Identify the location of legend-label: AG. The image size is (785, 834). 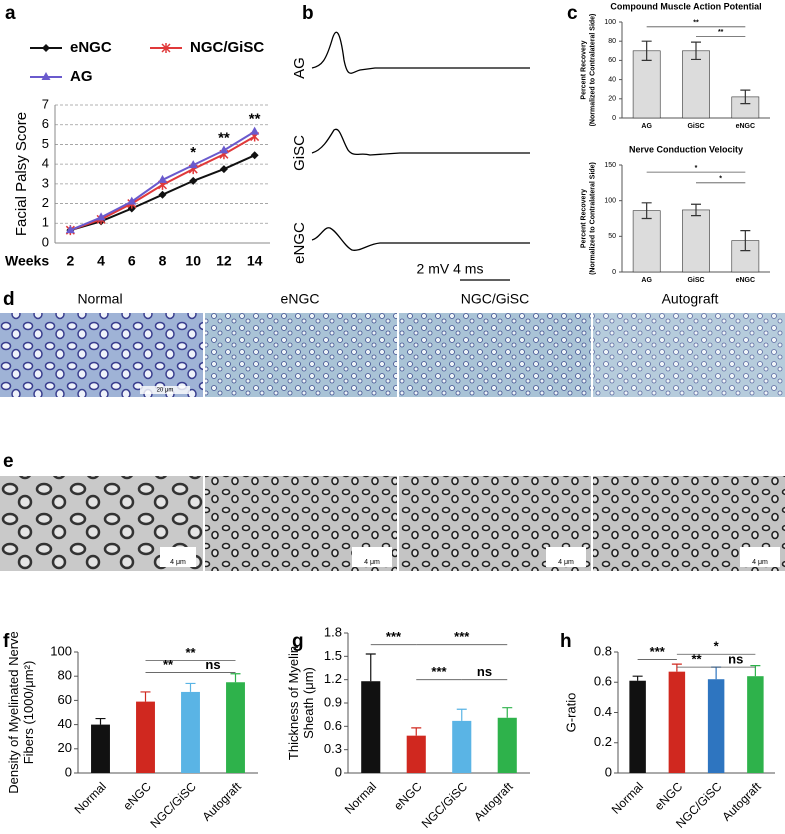
(81, 76).